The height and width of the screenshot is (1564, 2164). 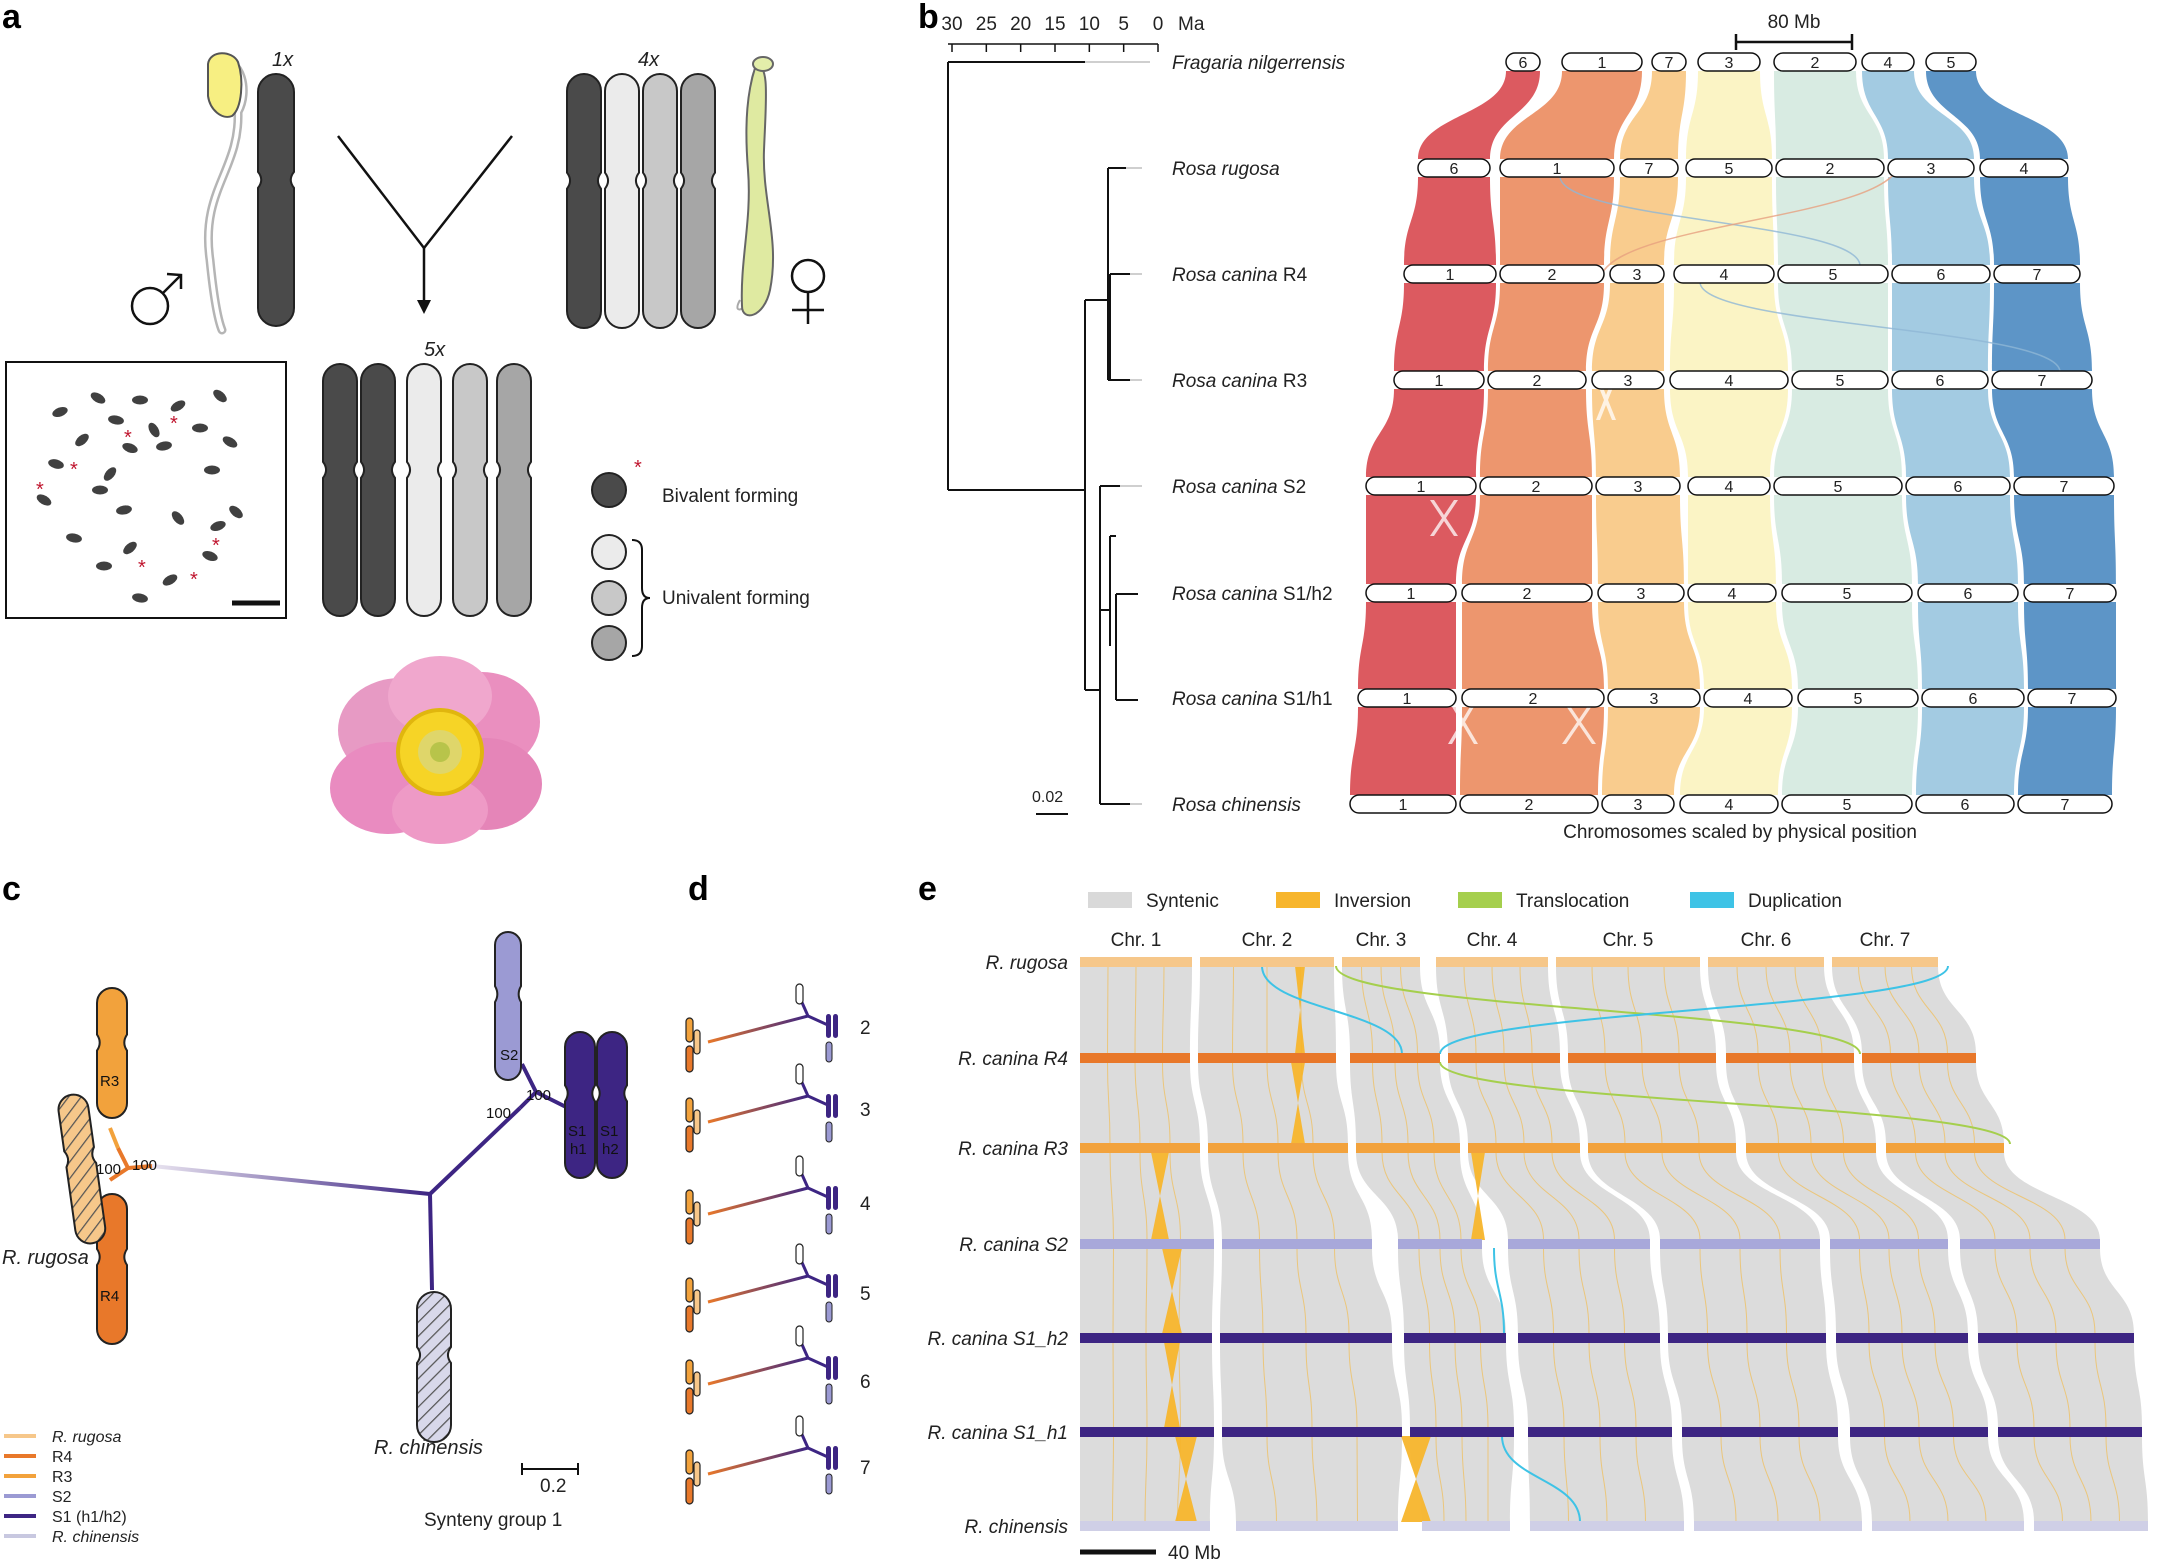 I want to click on panel-letter-c: c, so click(x=11, y=889).